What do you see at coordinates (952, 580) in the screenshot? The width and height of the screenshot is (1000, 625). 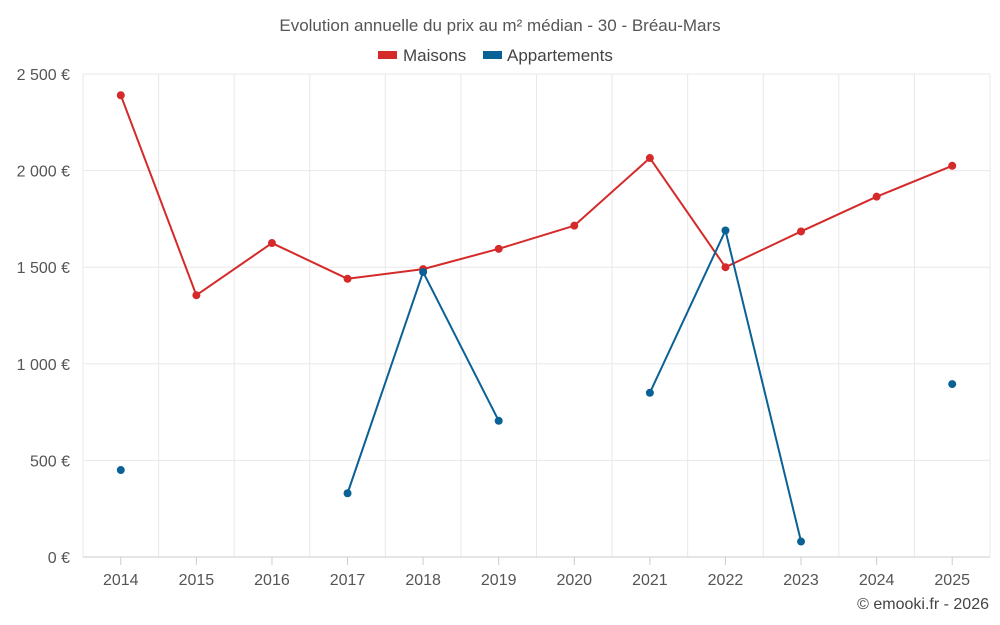 I see `x-tick-label: 2025` at bounding box center [952, 580].